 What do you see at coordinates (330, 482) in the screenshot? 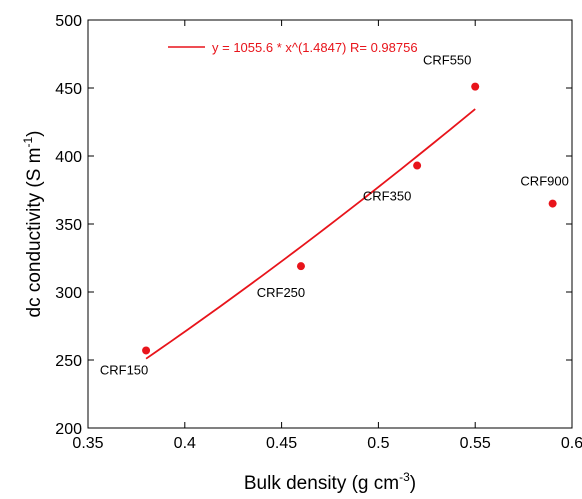
I see `x-axis-title: Bulk density (g cm-3)` at bounding box center [330, 482].